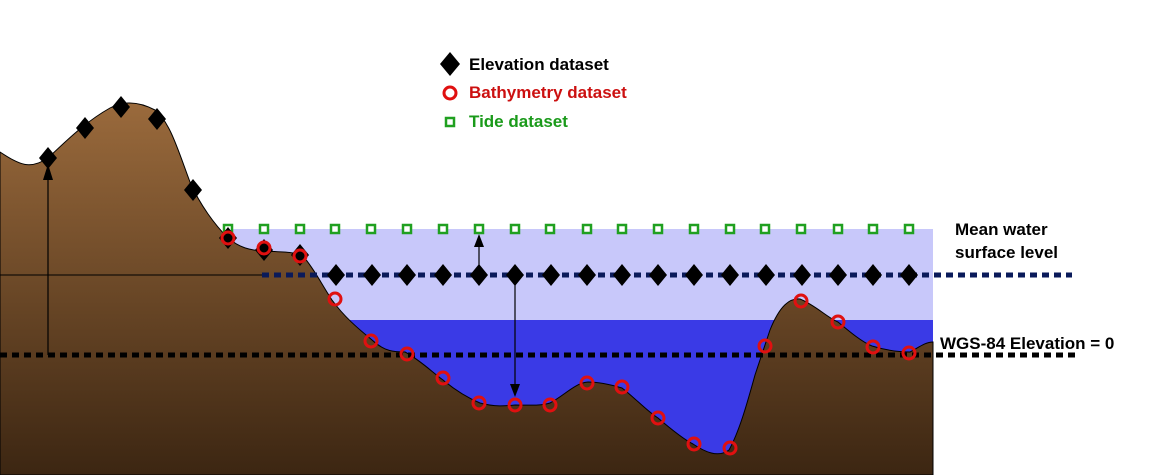 This screenshot has height=475, width=1151. What do you see at coordinates (450, 64) in the screenshot?
I see `diamond-icon` at bounding box center [450, 64].